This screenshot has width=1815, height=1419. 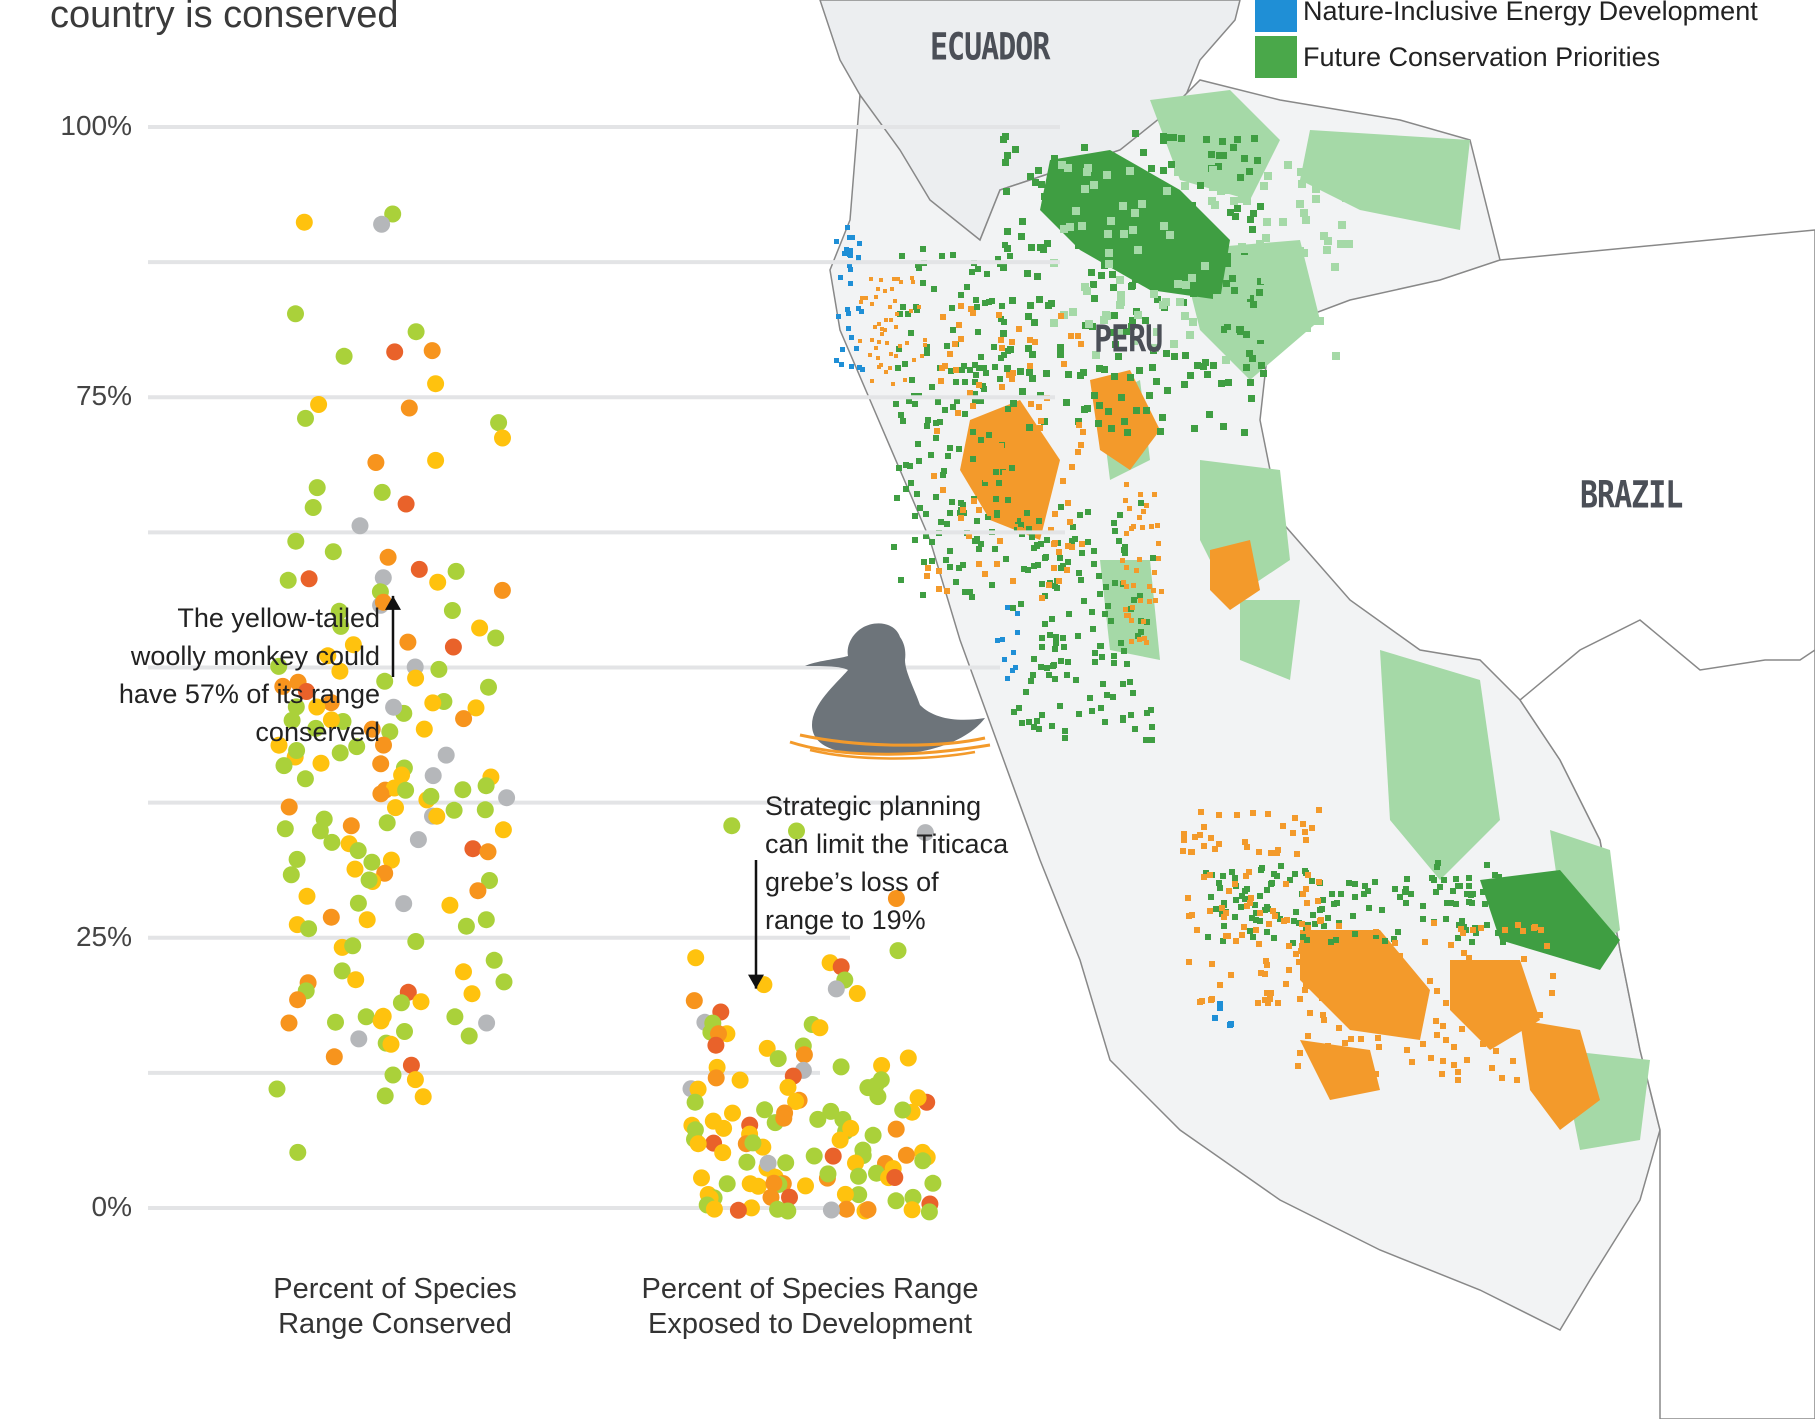 I want to click on y-tick-label: 25%, so click(x=103, y=936).